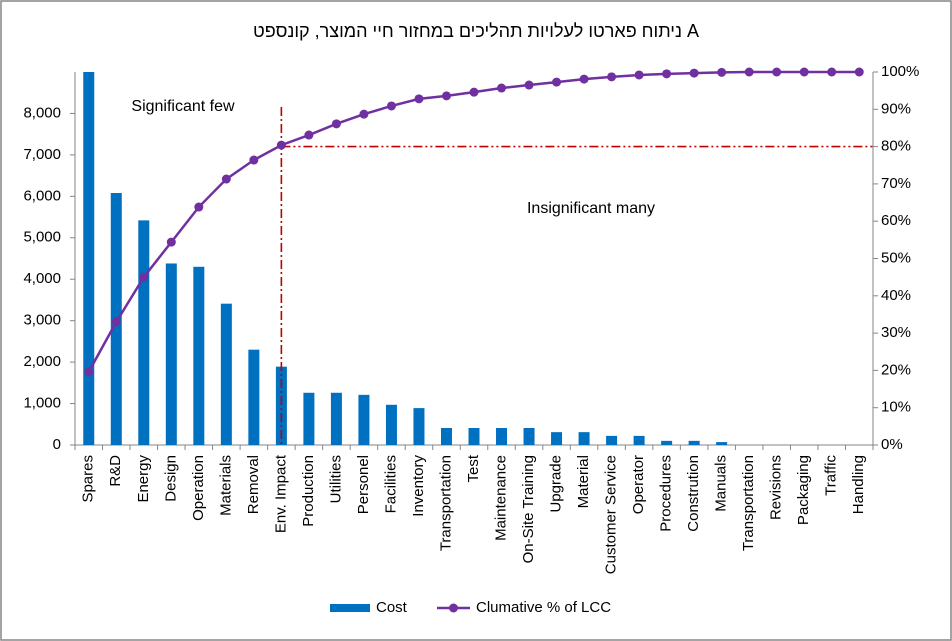  Describe the element at coordinates (280, 493) in the screenshot. I see `x-tick-label: Env. Impact` at that location.